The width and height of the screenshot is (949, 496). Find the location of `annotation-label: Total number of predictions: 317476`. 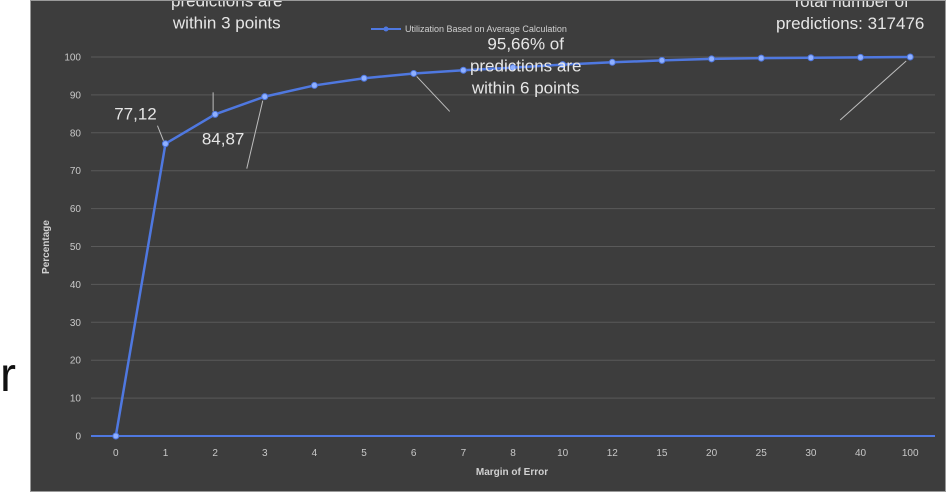

annotation-label: Total number of predictions: 317476 is located at coordinates (850, 17).